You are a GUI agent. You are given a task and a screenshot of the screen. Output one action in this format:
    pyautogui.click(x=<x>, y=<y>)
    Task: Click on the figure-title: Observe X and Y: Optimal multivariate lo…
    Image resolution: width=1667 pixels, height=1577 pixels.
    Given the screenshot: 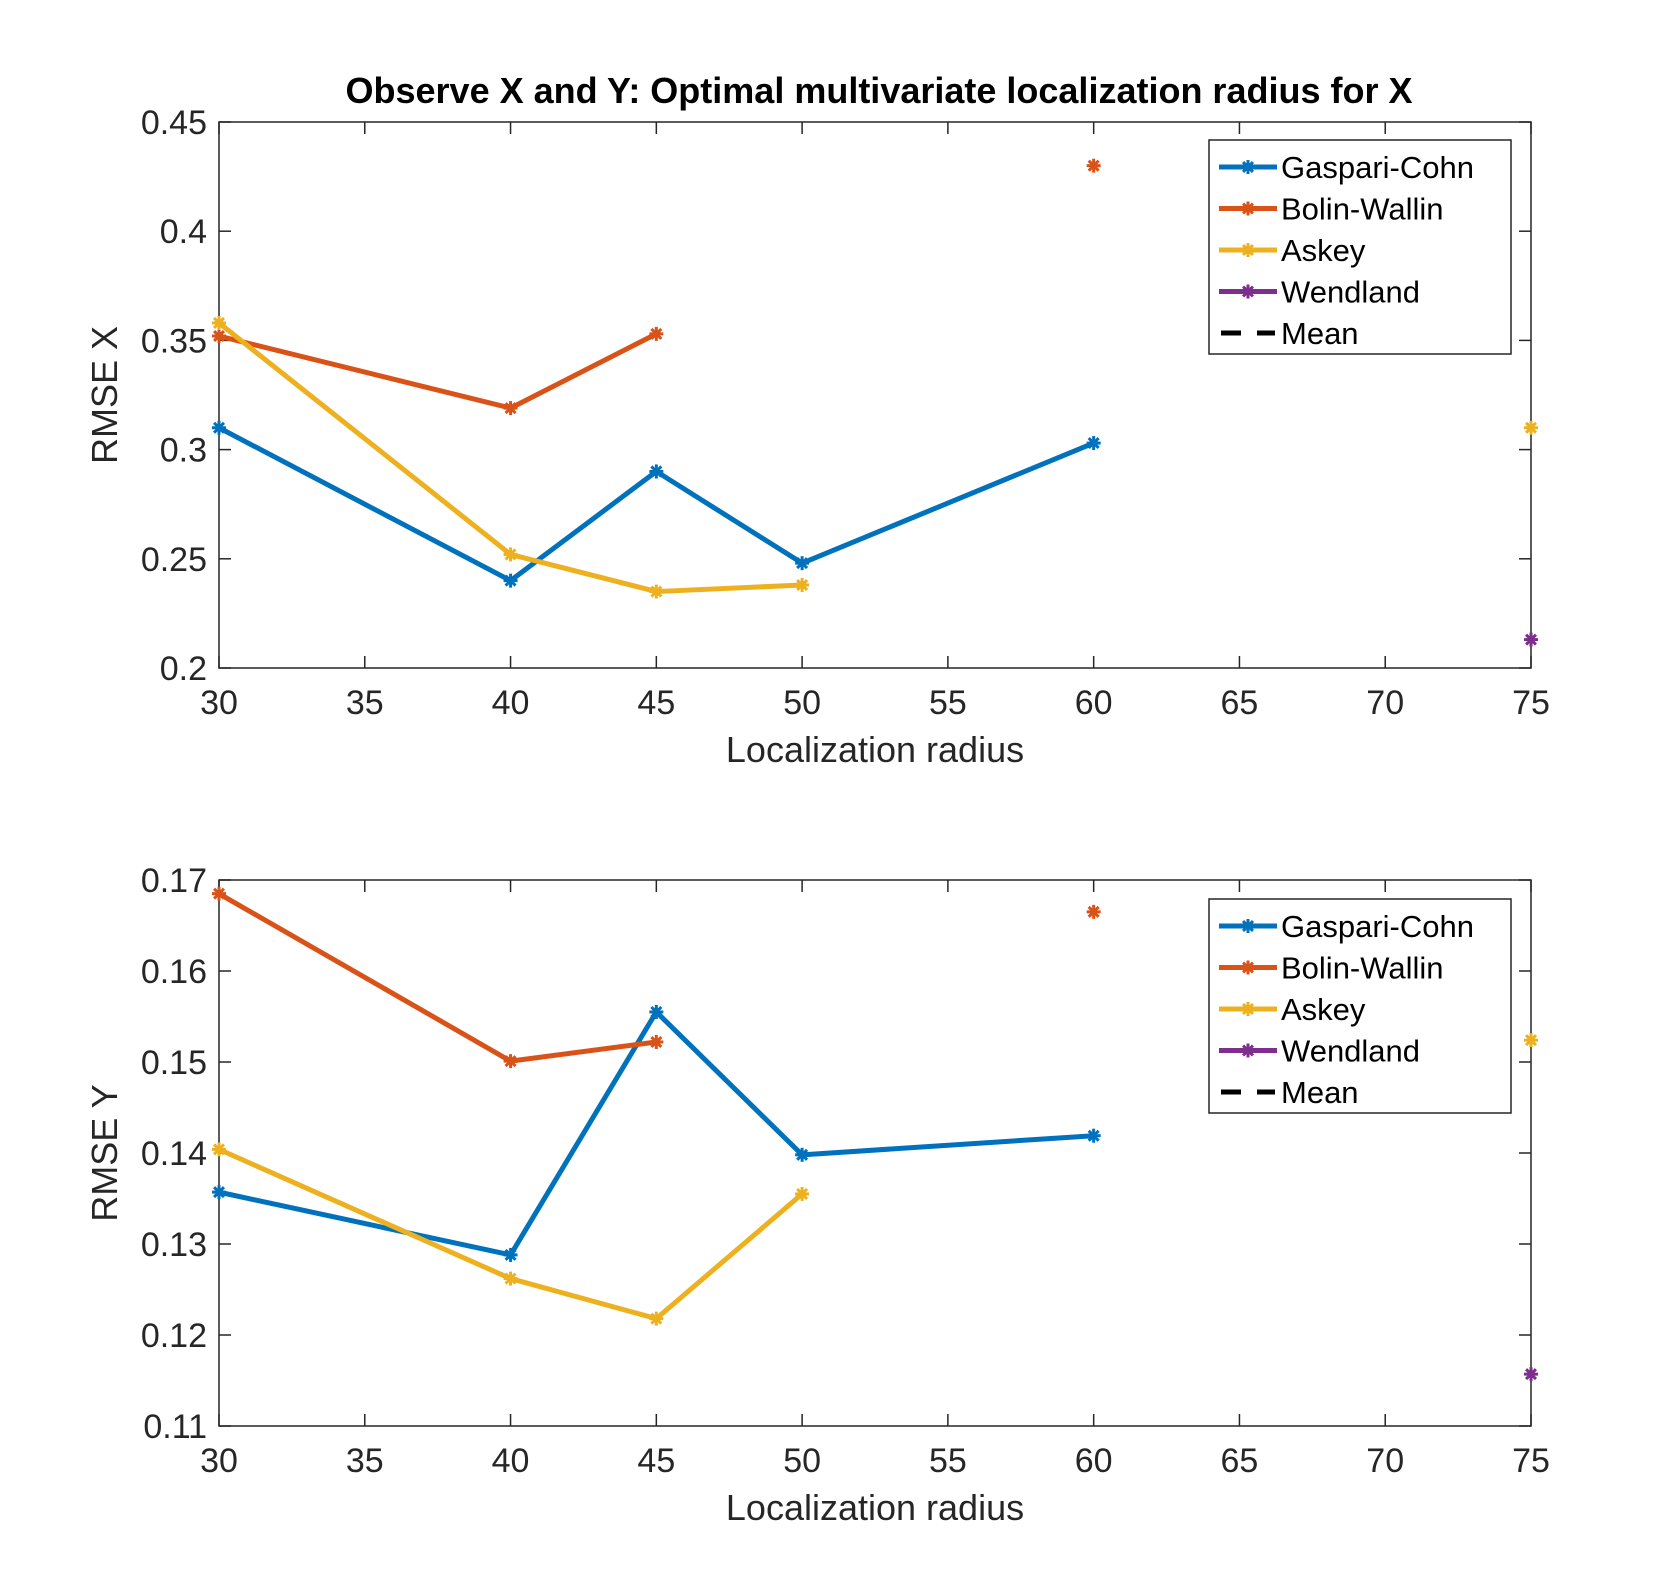 What is the action you would take?
    pyautogui.click(x=879, y=90)
    